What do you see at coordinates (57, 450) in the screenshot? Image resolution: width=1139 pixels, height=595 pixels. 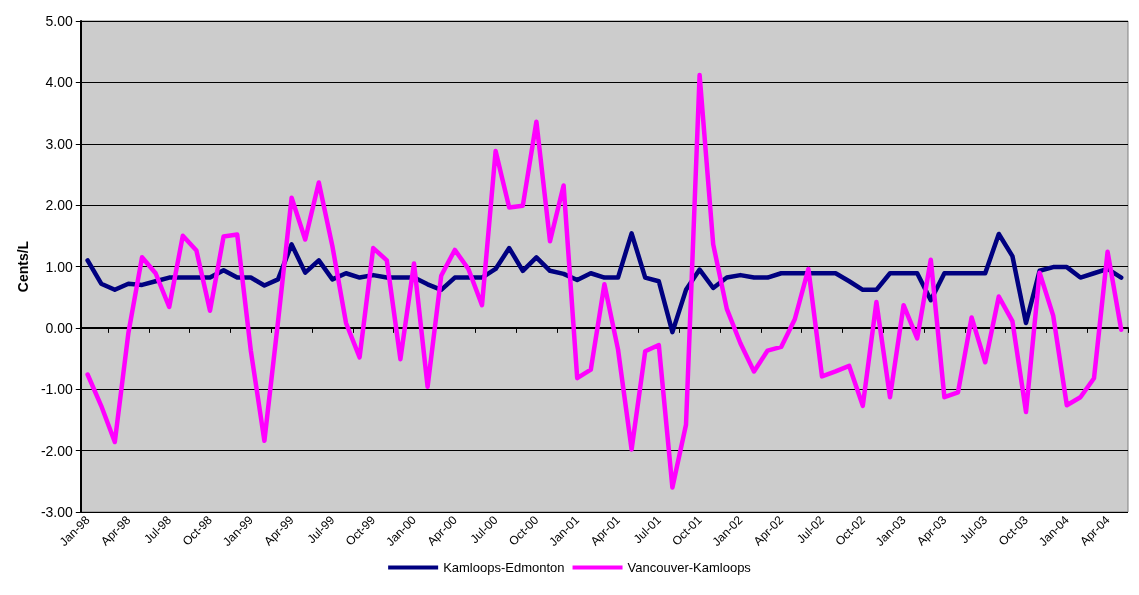 I see `y-tick-label: -2.00` at bounding box center [57, 450].